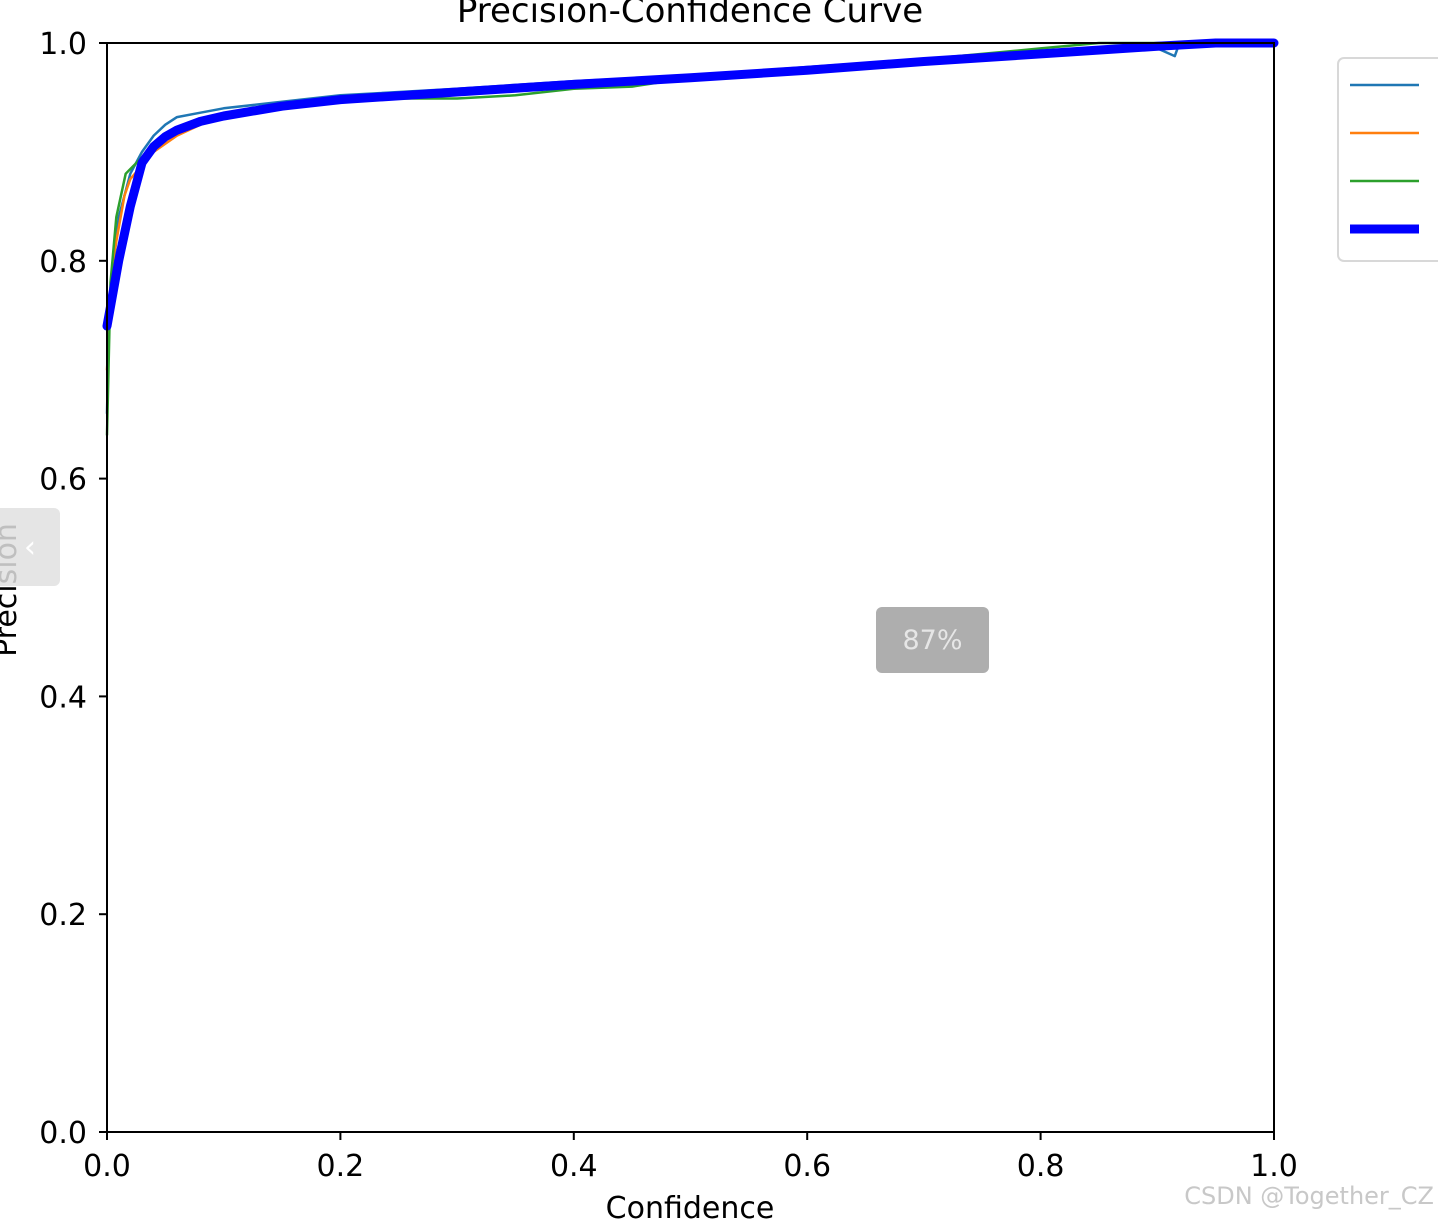 The width and height of the screenshot is (1438, 1220). I want to click on chart-title: Precision-Confidence Curve, so click(690, 15).